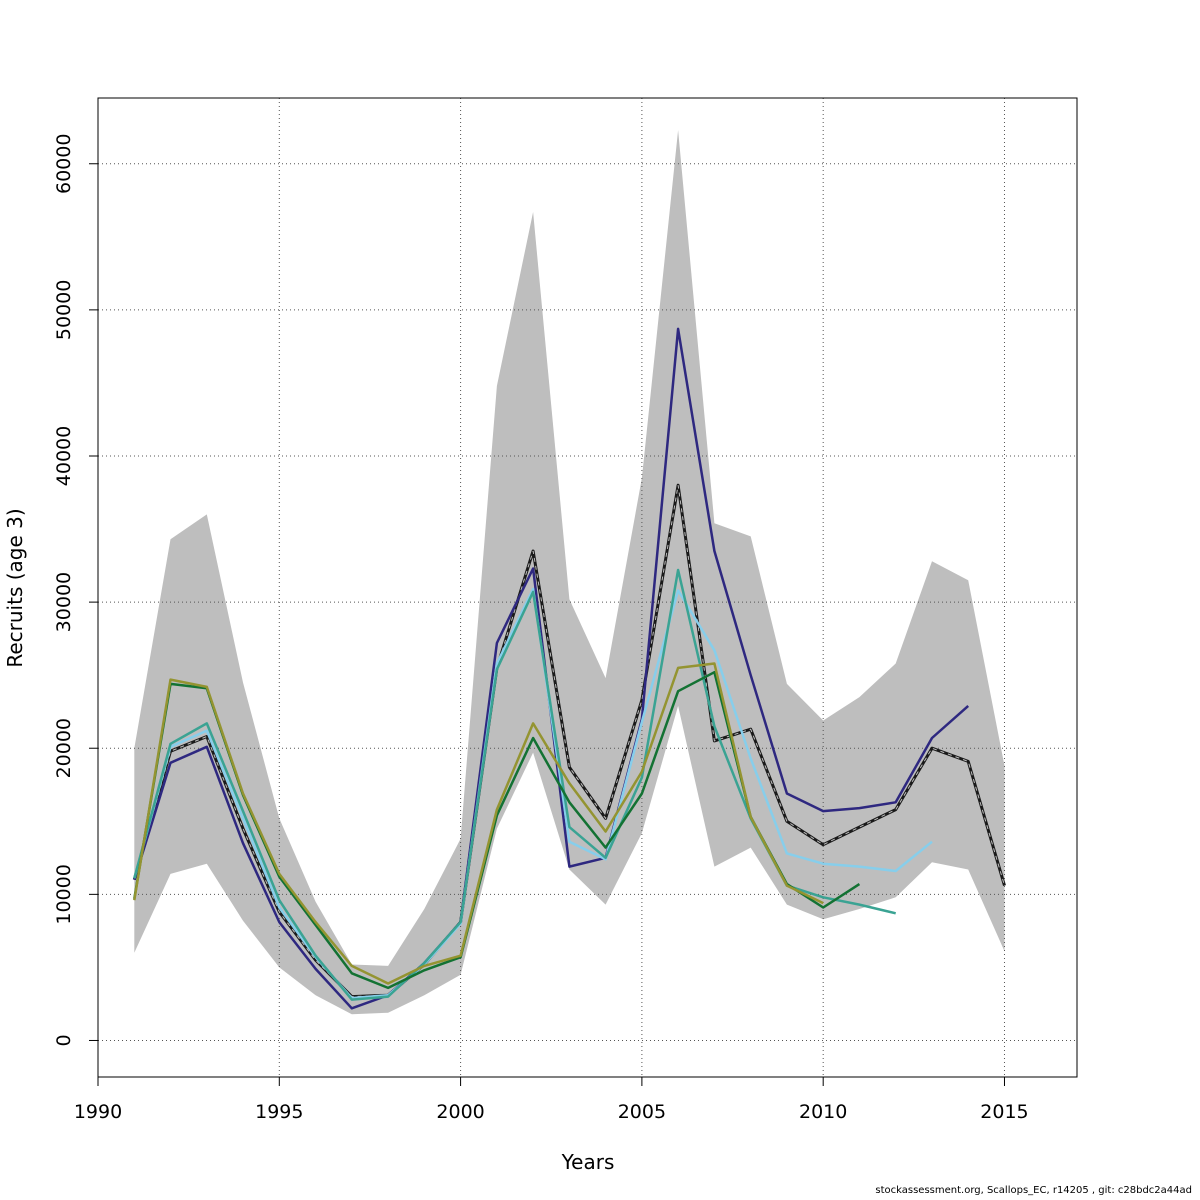 The height and width of the screenshot is (1200, 1200). I want to click on y-tick-label: 20000, so click(64, 748).